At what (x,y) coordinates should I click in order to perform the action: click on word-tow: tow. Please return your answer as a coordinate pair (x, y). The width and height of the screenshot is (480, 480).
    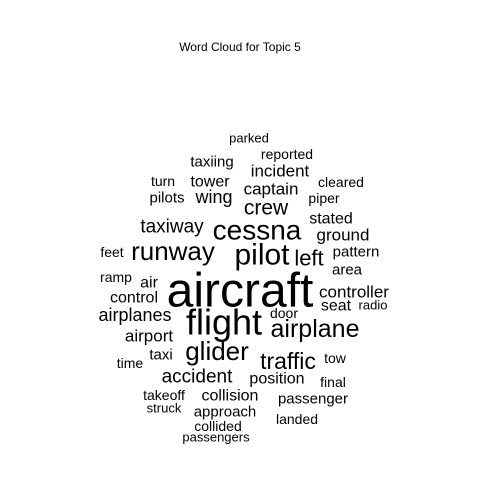
    Looking at the image, I should click on (335, 358).